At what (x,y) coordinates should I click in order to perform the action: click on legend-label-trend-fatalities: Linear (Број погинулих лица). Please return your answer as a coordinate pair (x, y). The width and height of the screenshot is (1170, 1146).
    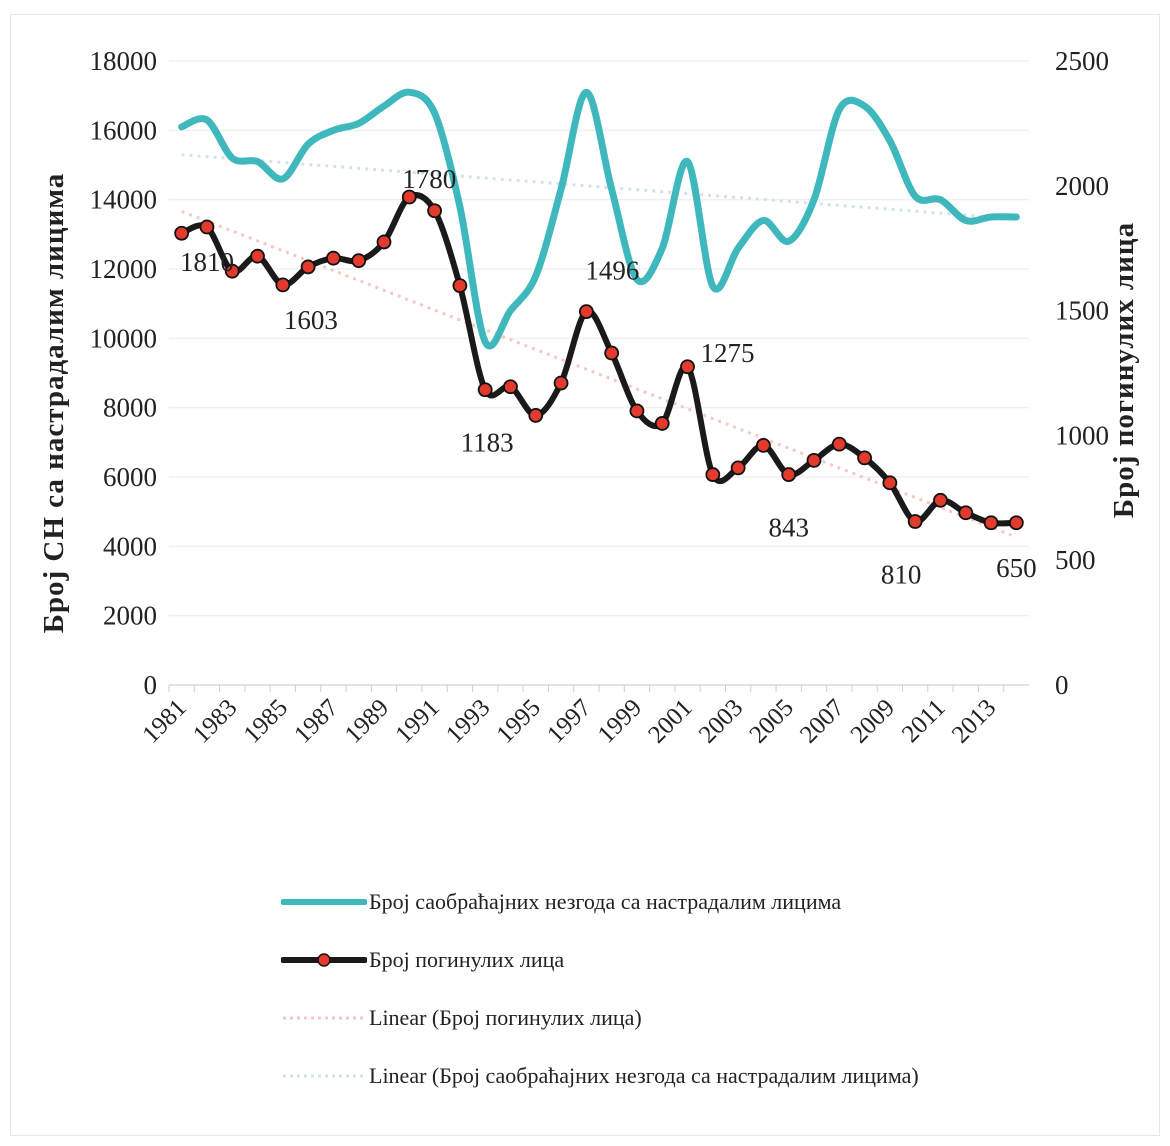
    Looking at the image, I should click on (505, 1017).